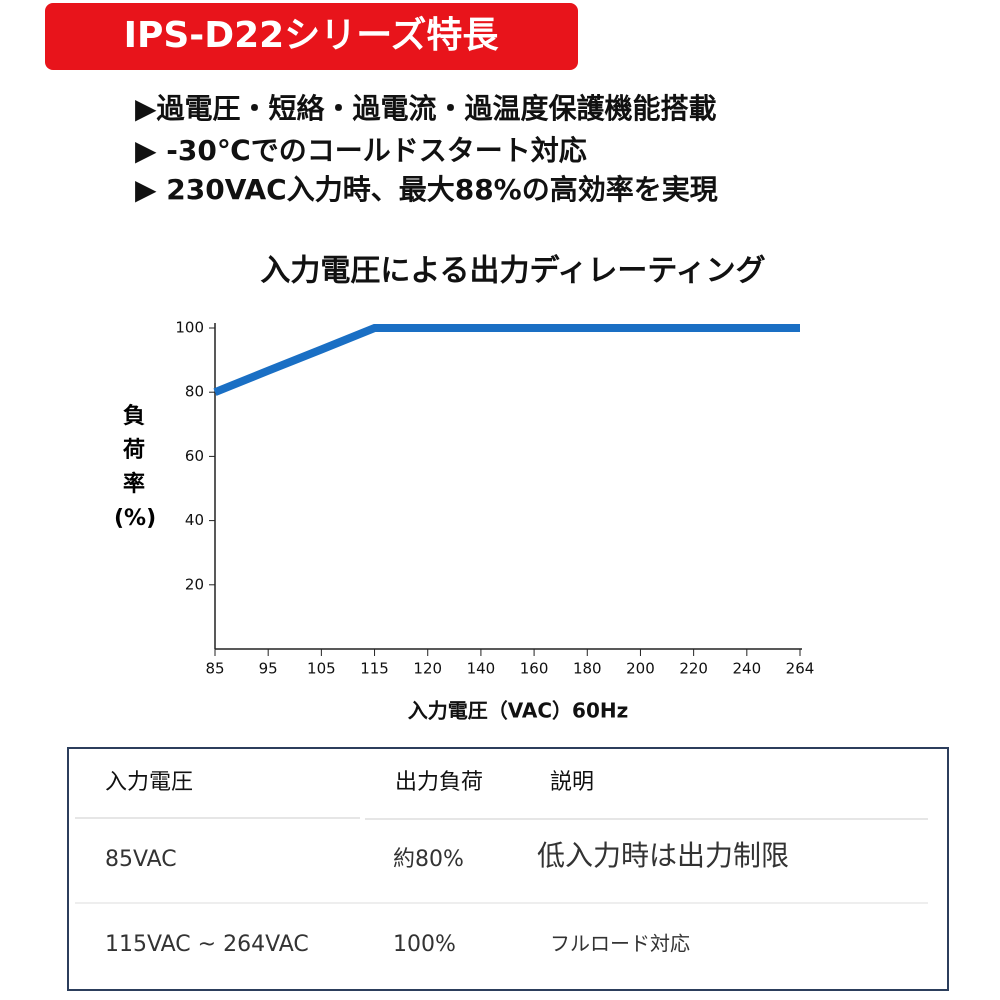 This screenshot has width=1000, height=1000. What do you see at coordinates (426, 189) in the screenshot?
I see `feature: ▶ 230VAC入力時、最大88%の高効率を実現` at bounding box center [426, 189].